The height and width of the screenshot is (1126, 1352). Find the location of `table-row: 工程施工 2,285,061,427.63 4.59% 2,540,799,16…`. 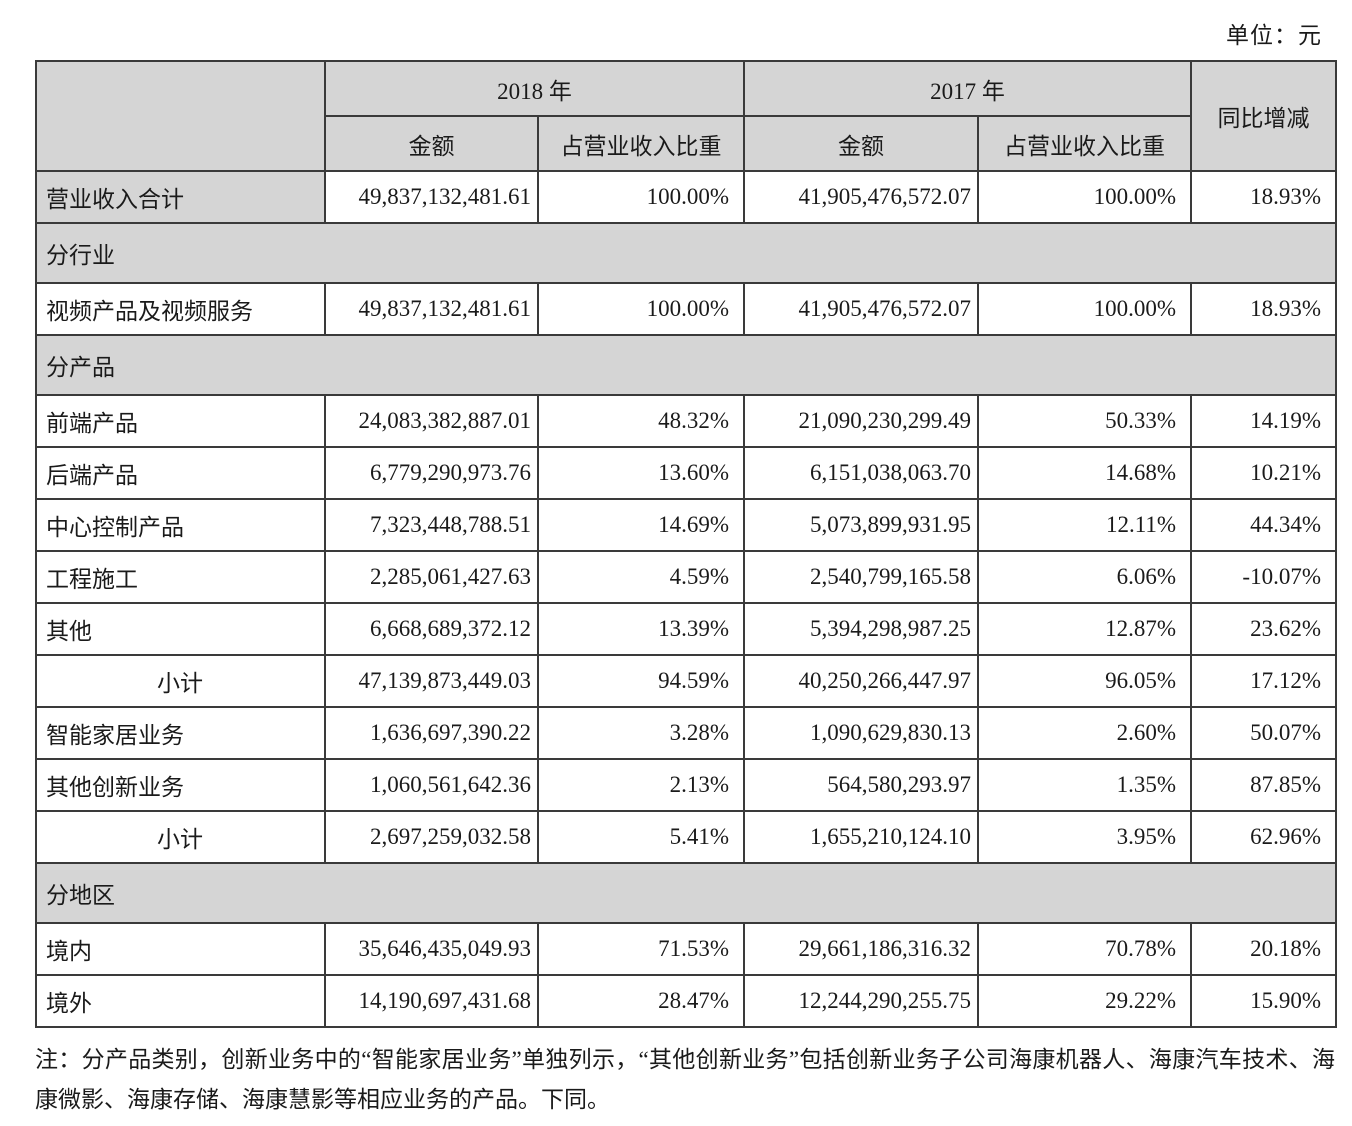

table-row: 工程施工 2,285,061,427.63 4.59% 2,540,799,16… is located at coordinates (686, 577).